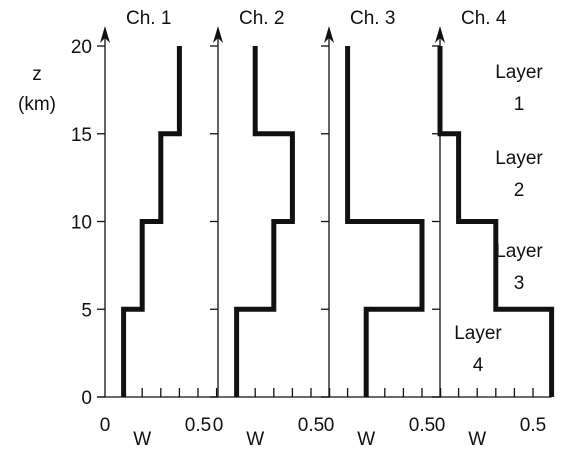 This screenshot has height=462, width=571. I want to click on y-axis-label-line-2: (km), so click(37, 104).